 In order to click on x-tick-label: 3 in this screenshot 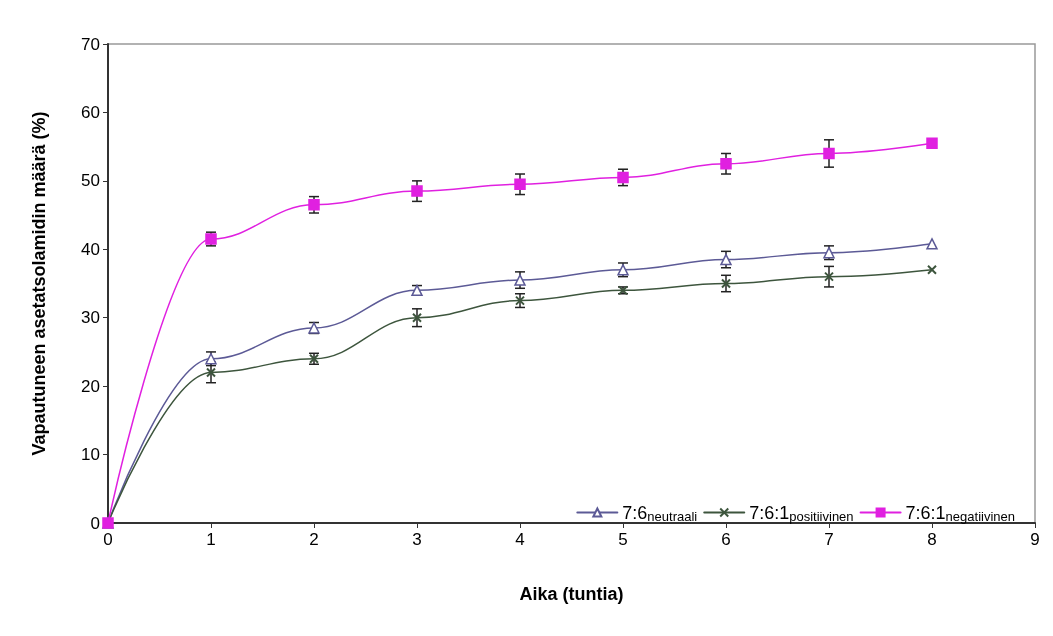, I will do `click(417, 539)`.